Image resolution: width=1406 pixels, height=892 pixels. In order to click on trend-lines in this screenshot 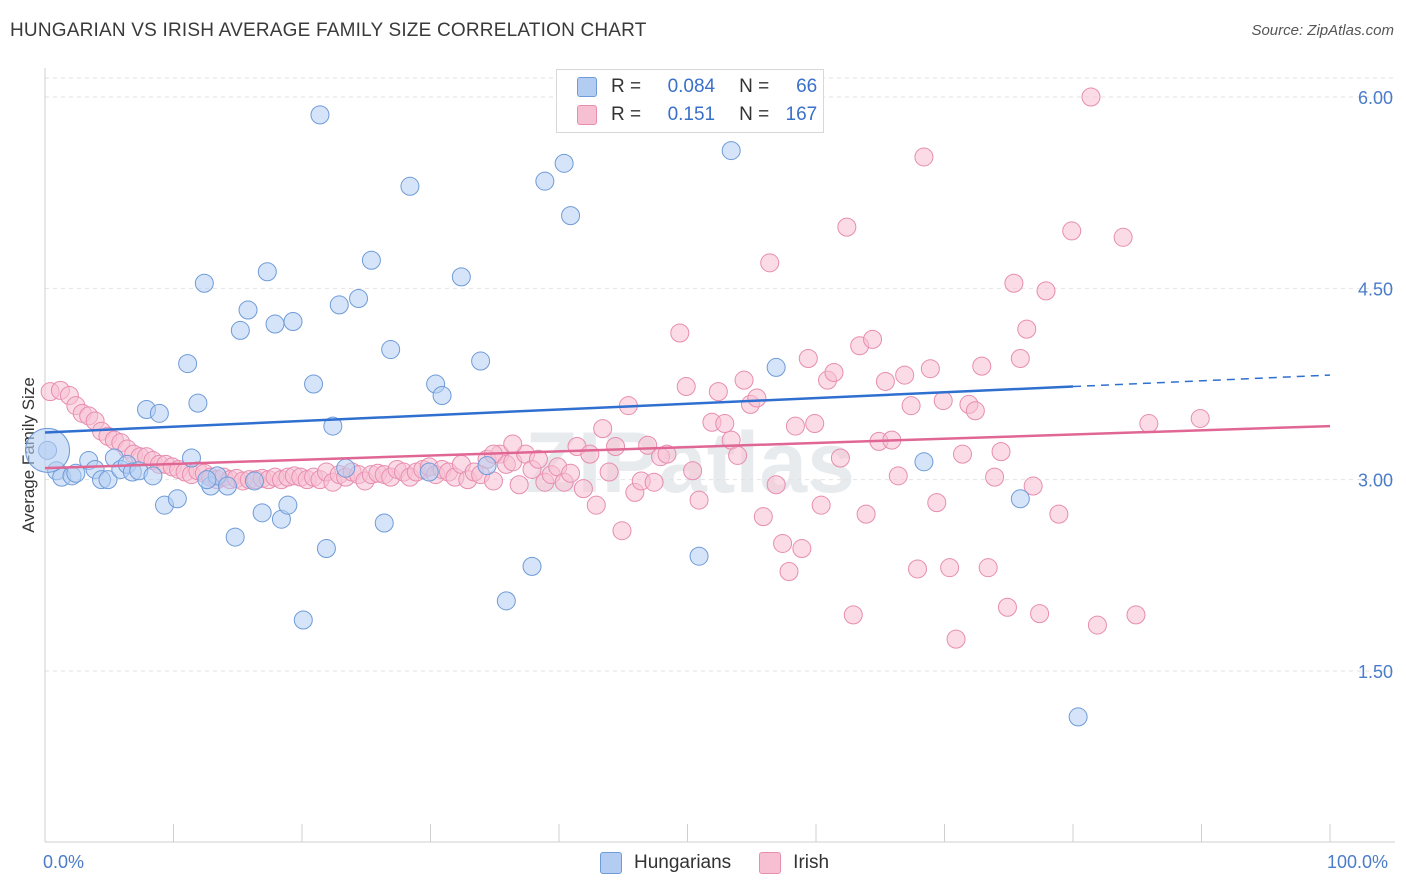, I will do `click(687, 422)`.